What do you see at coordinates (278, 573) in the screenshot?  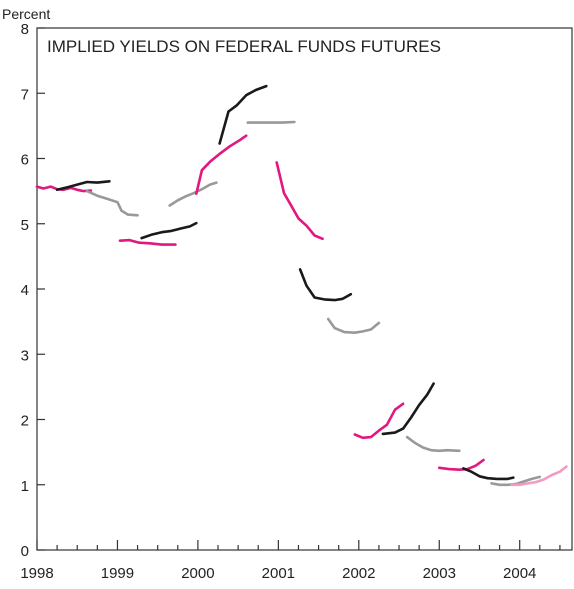 I see `x-tick-label: 2001` at bounding box center [278, 573].